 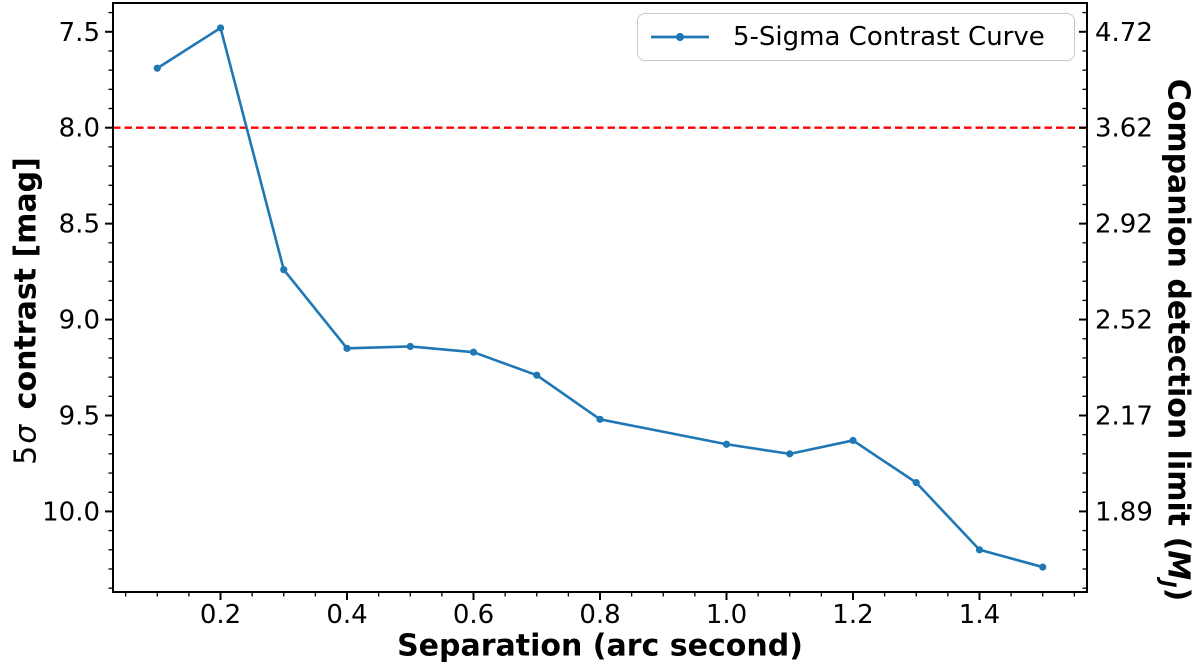 I want to click on y-left-tick-label: 8.5, so click(x=79, y=225).